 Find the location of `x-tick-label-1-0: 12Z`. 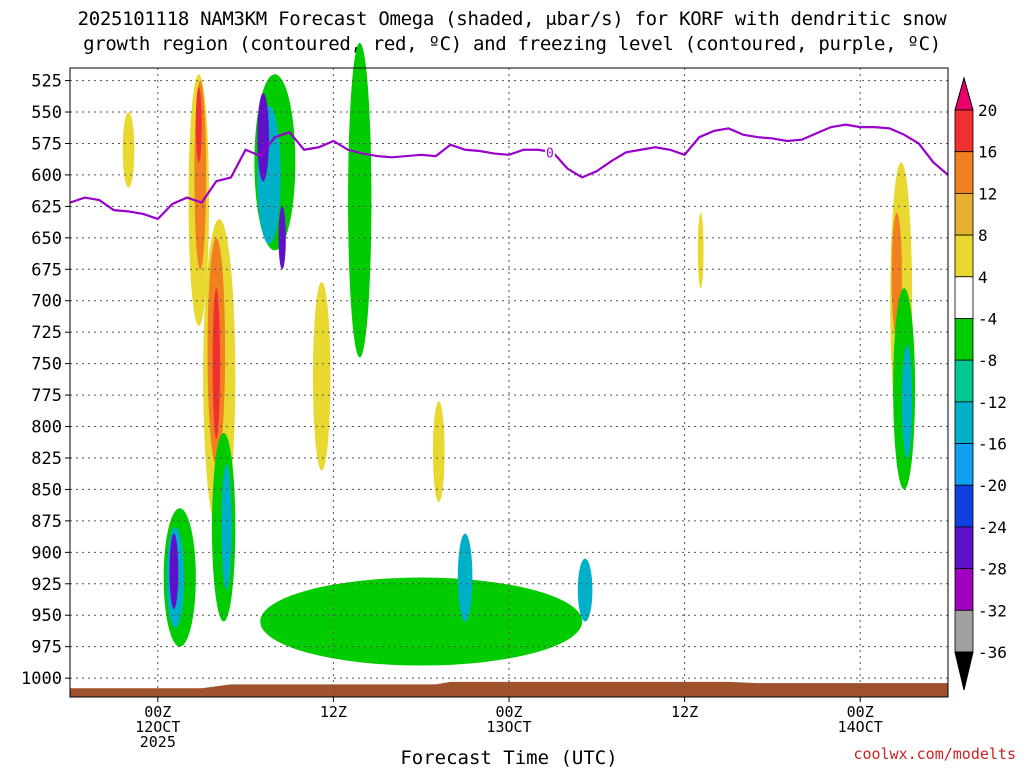

x-tick-label-1-0: 12Z is located at coordinates (333, 712).